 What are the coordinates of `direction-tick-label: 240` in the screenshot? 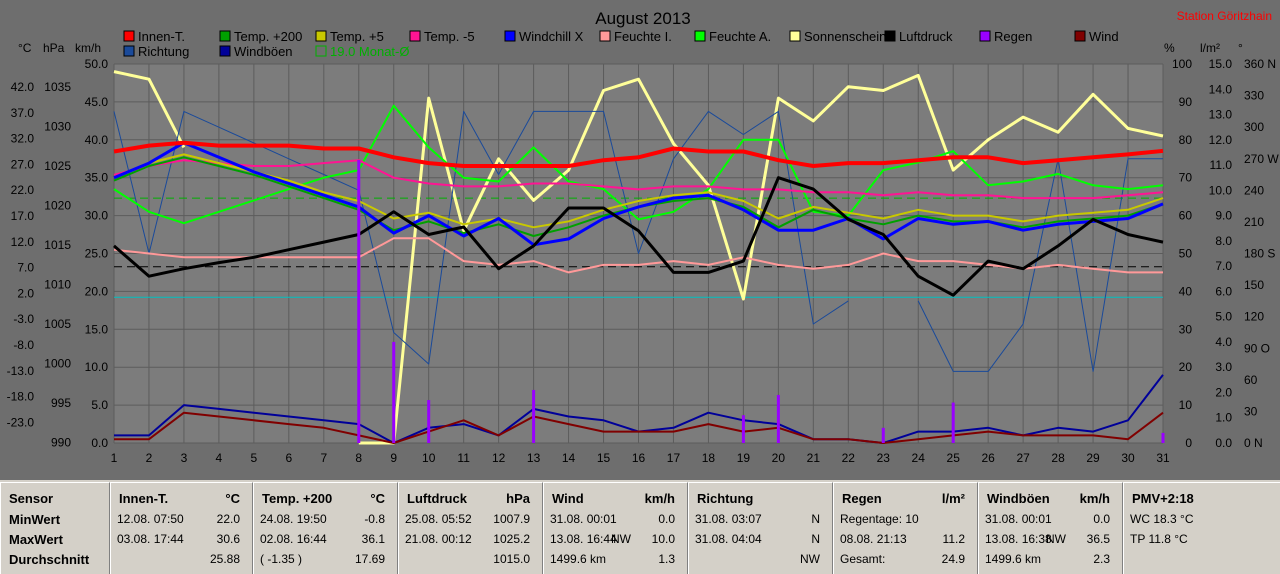 It's located at (1254, 190).